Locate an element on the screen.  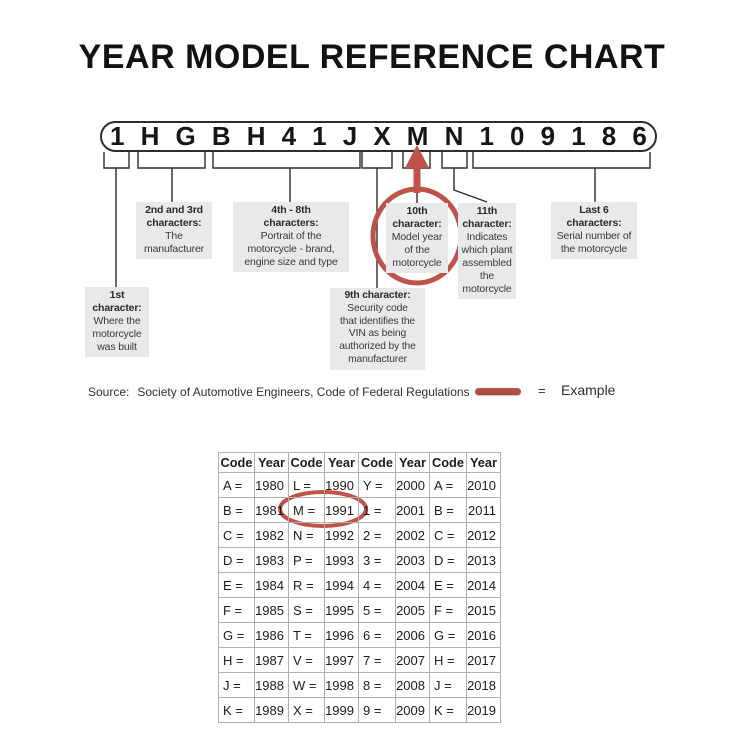
year-cell: 2000 is located at coordinates (412, 485).